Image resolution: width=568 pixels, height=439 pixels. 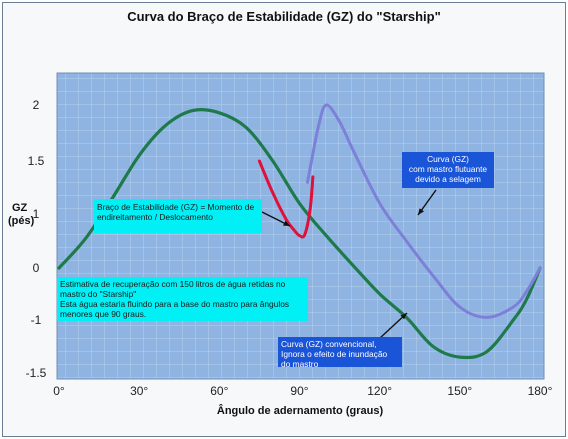 I want to click on arrow-conventional-head, so click(x=403, y=316).